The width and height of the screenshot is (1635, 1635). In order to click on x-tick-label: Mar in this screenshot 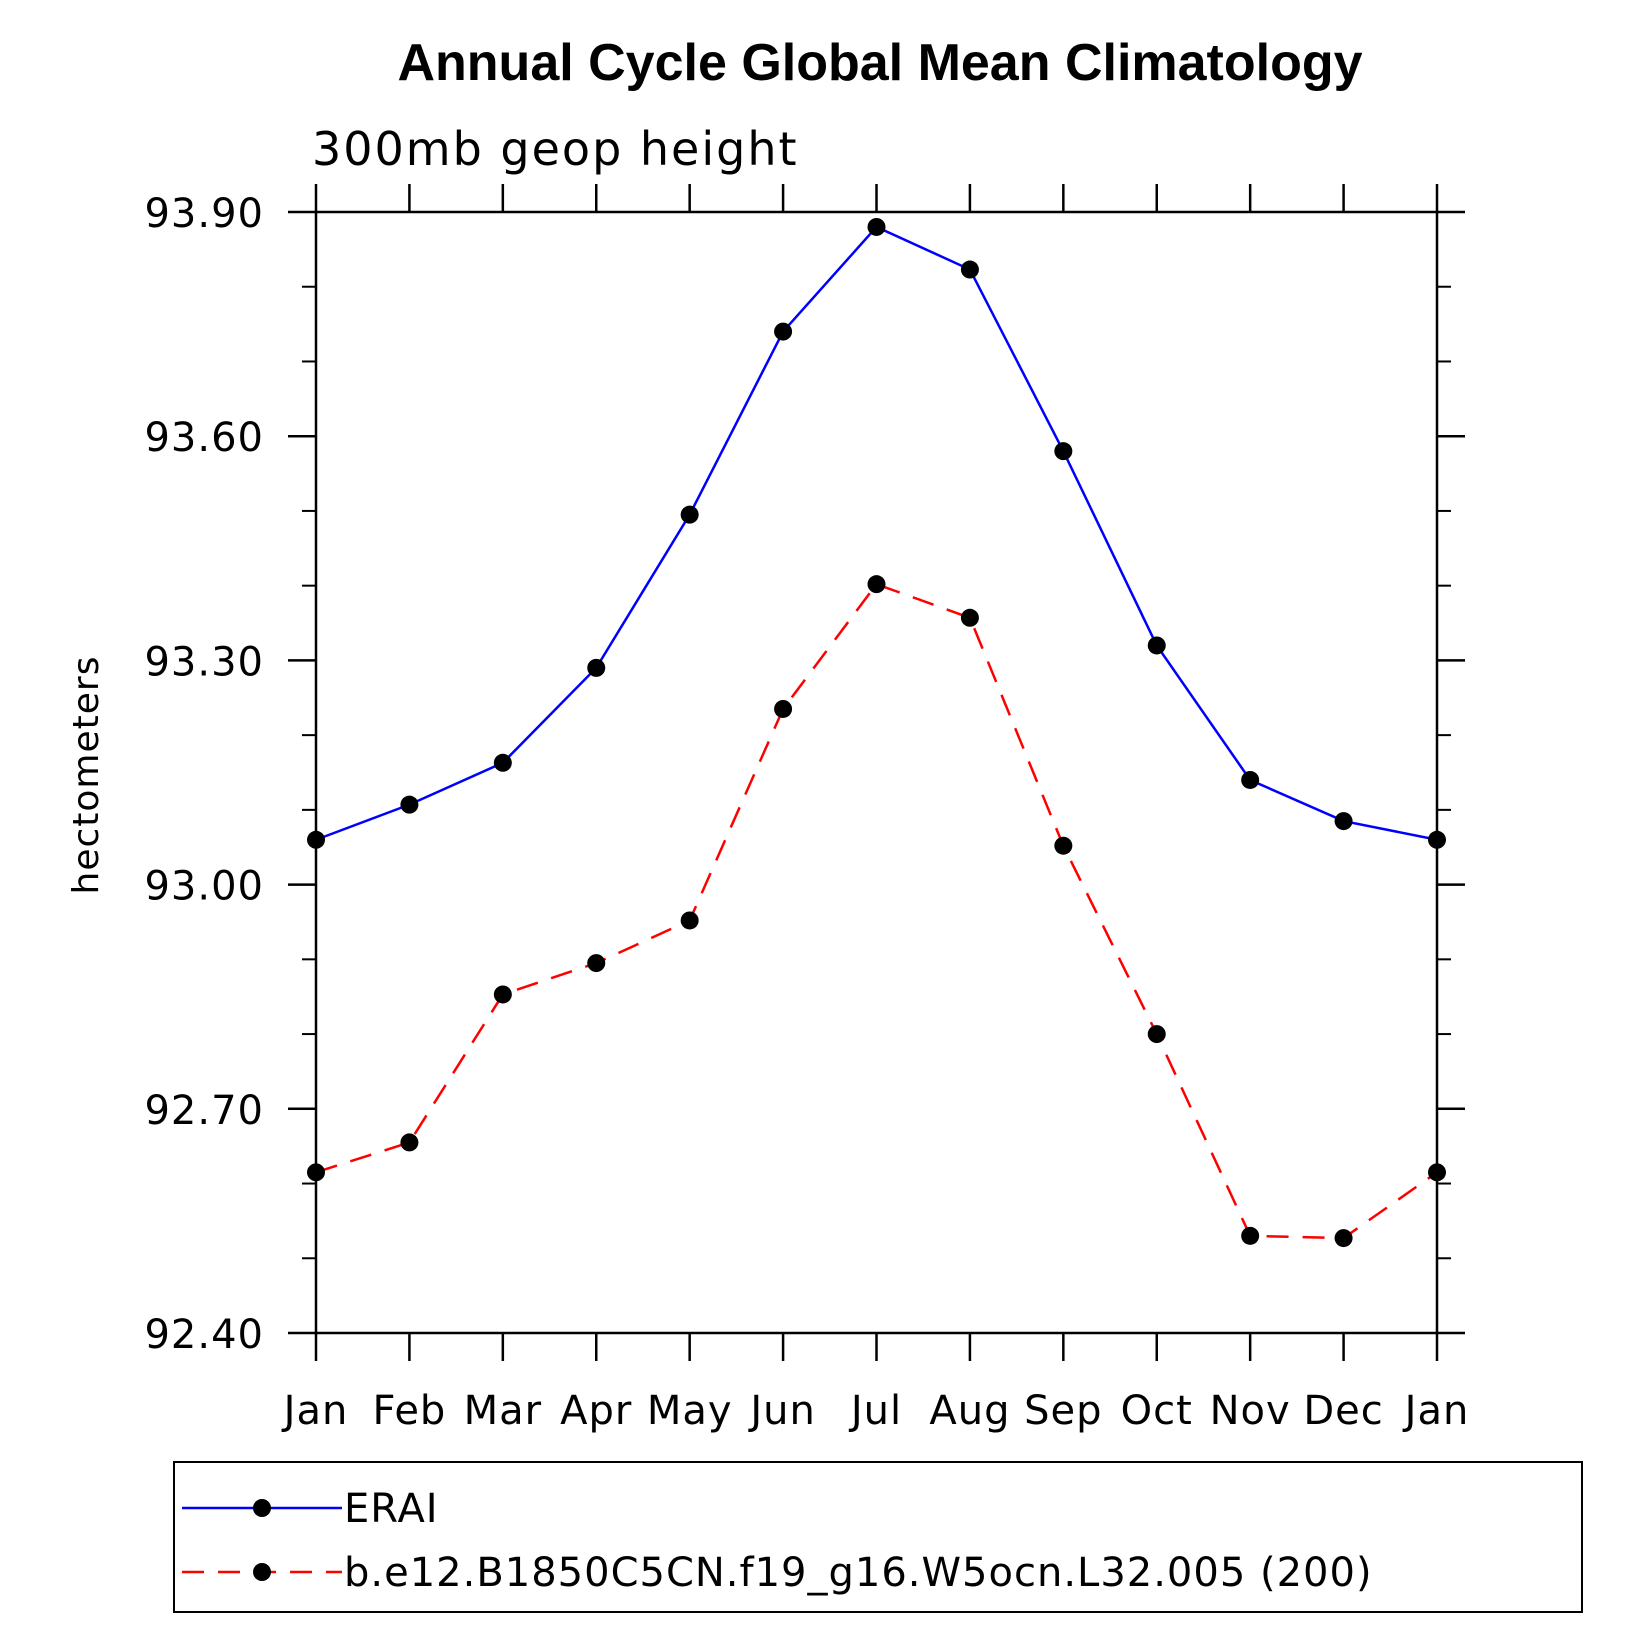, I will do `click(503, 1411)`.